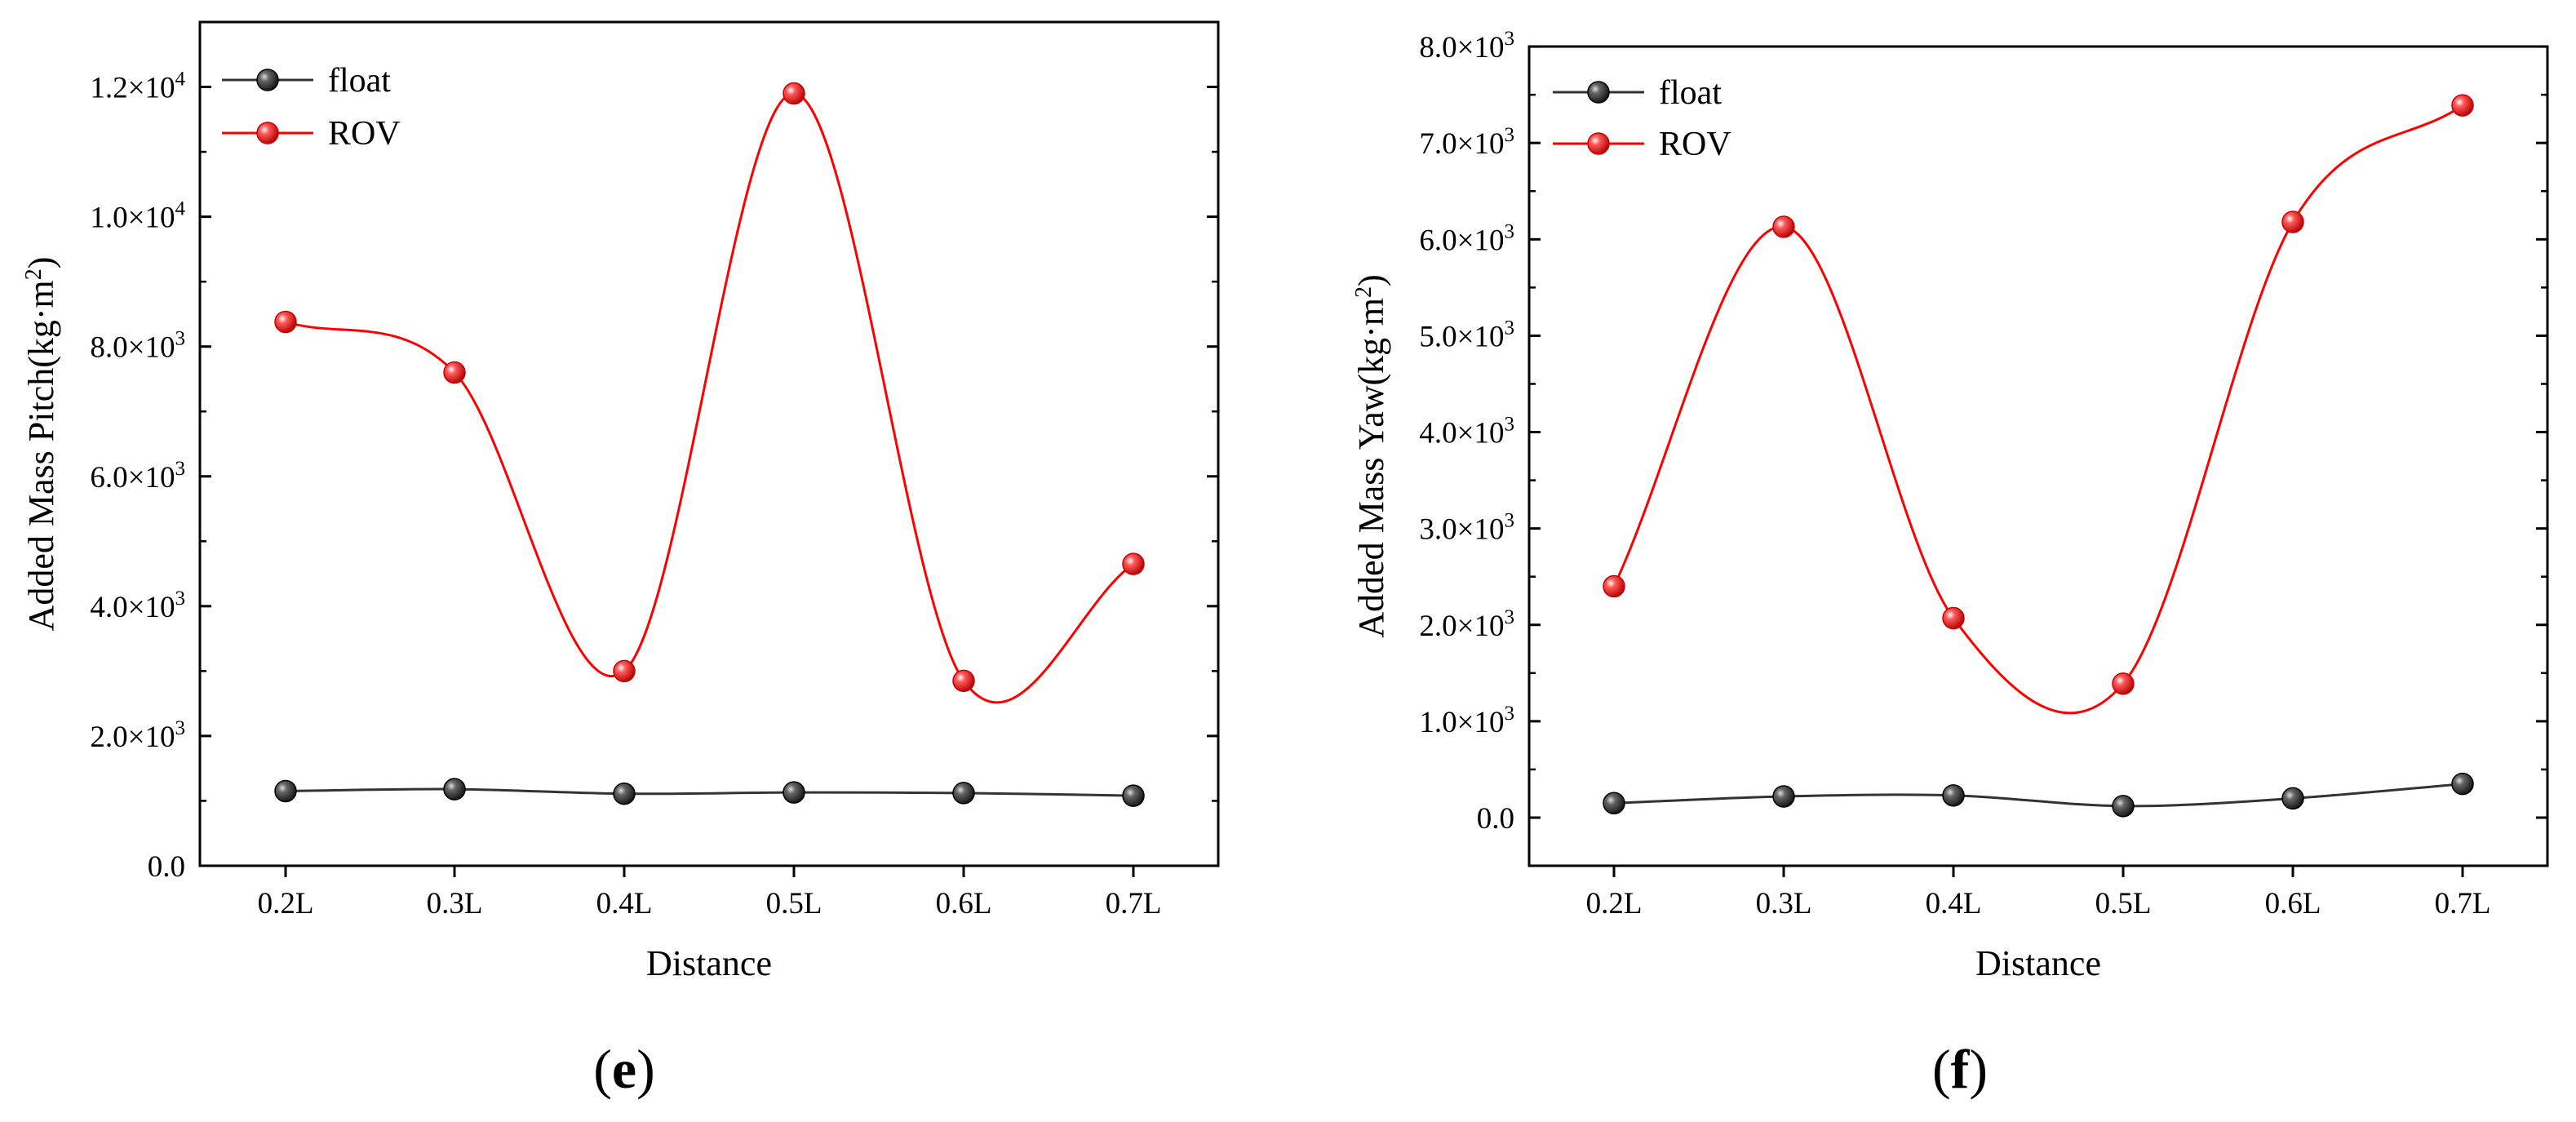 The image size is (2576, 1122). Describe the element at coordinates (1371, 455) in the screenshot. I see `y-axis-title: Added Mass Yaw(kg·m2)` at that location.